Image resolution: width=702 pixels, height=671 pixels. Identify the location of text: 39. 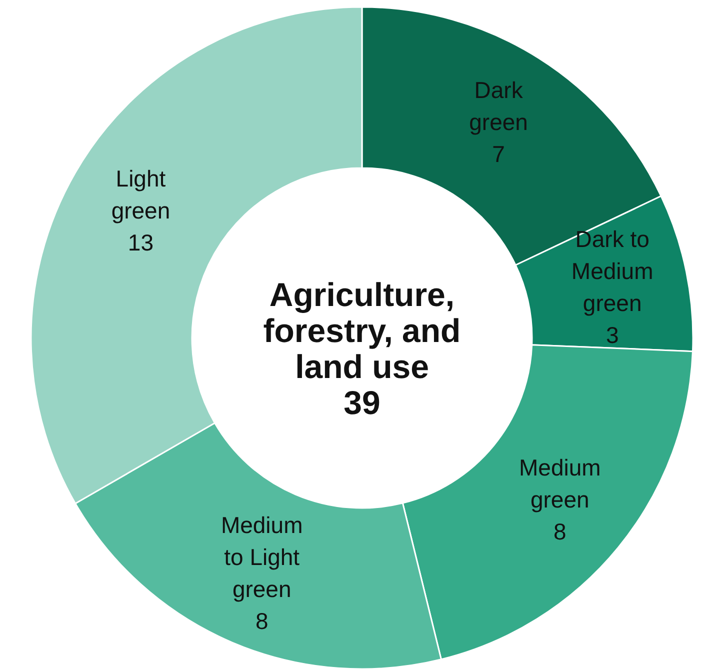
(362, 402).